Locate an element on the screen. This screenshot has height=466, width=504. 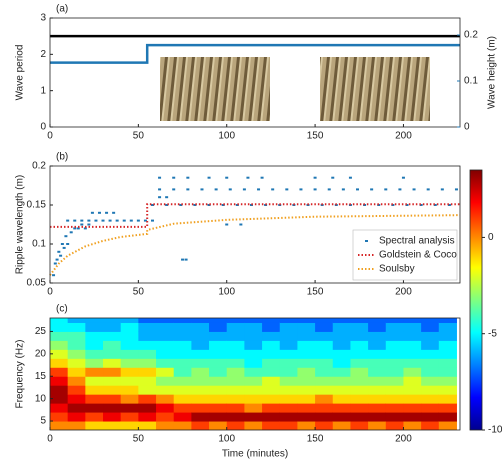
legend-box is located at coordinates (405, 255).